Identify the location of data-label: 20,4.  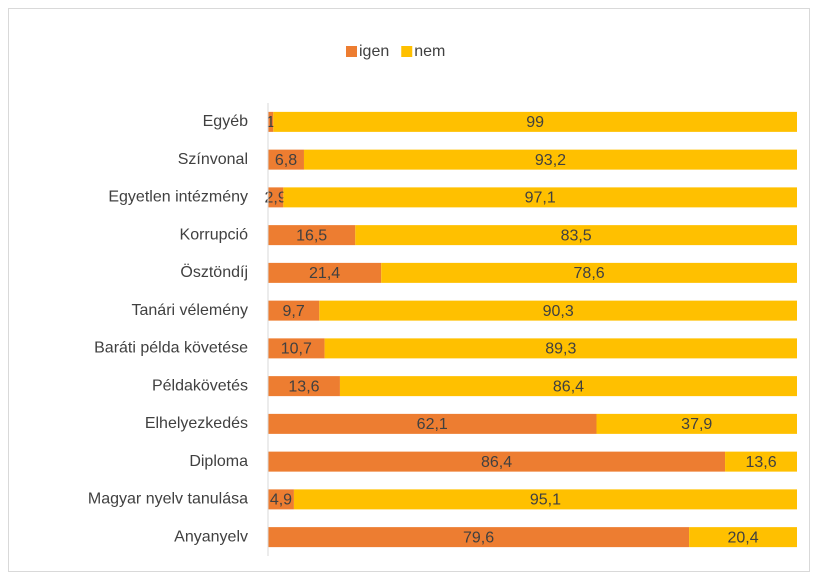
(742, 537).